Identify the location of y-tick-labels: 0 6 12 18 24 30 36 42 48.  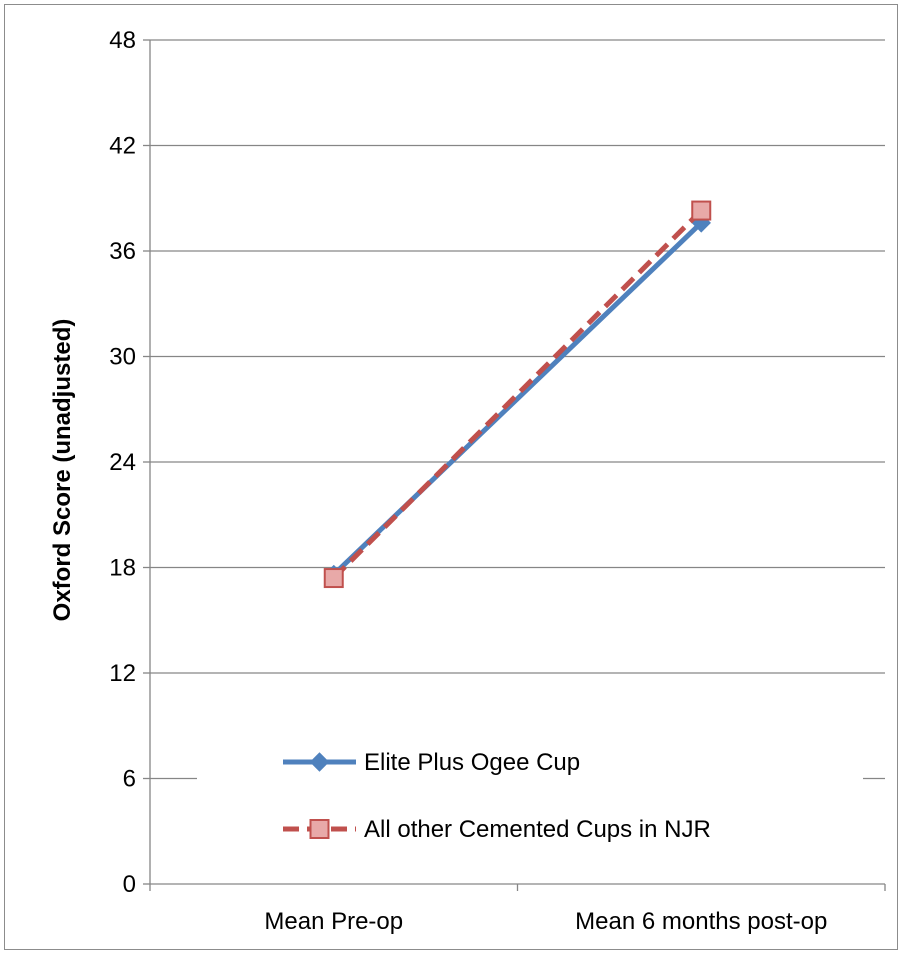
(122, 462).